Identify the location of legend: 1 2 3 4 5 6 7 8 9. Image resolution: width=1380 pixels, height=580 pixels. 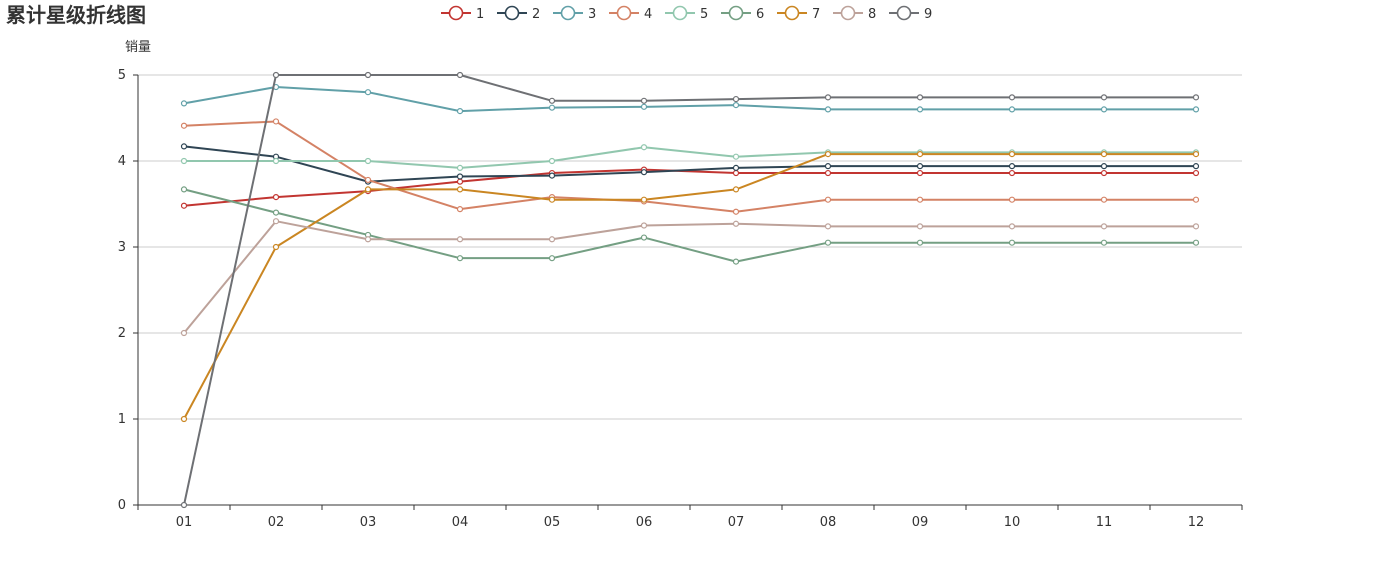
(686, 14).